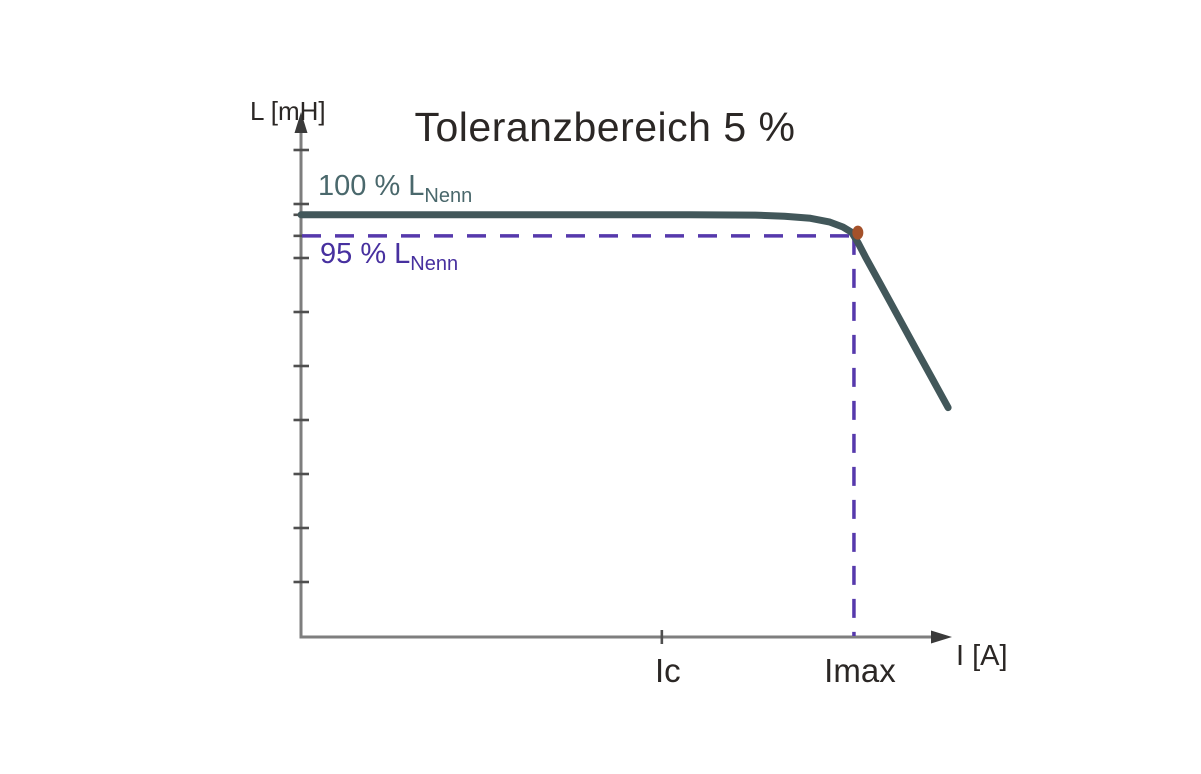 The width and height of the screenshot is (1201, 774). I want to click on y-axis-arrow-icon, so click(301, 122).